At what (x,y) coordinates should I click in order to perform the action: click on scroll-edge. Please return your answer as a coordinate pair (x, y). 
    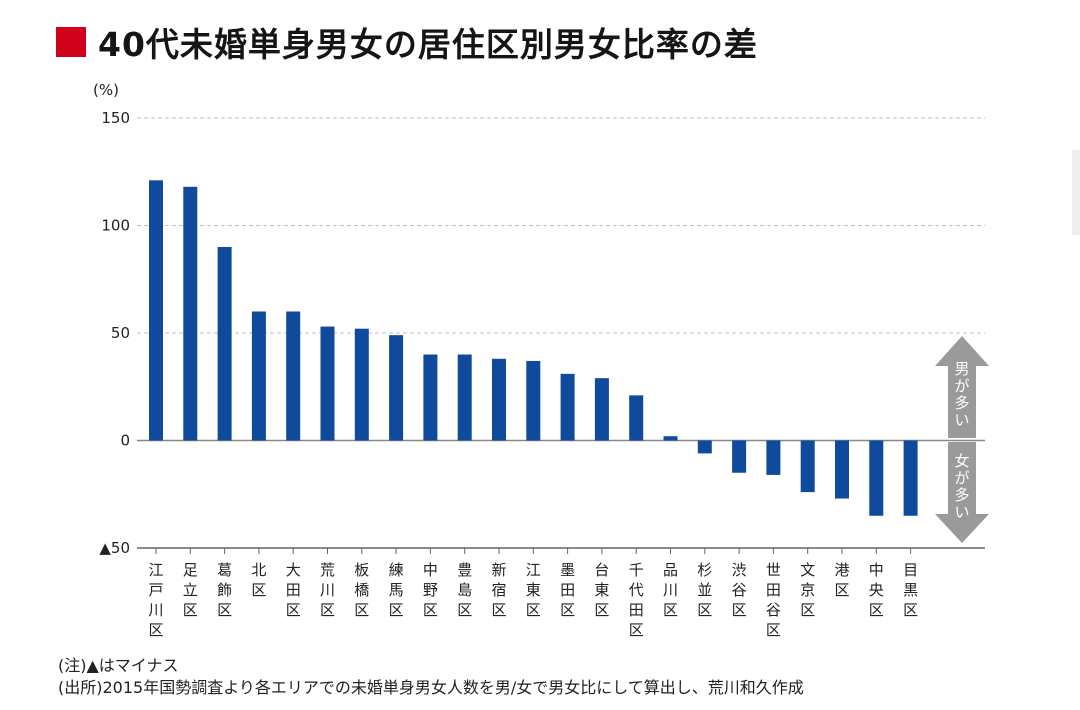
    Looking at the image, I should click on (1076, 192).